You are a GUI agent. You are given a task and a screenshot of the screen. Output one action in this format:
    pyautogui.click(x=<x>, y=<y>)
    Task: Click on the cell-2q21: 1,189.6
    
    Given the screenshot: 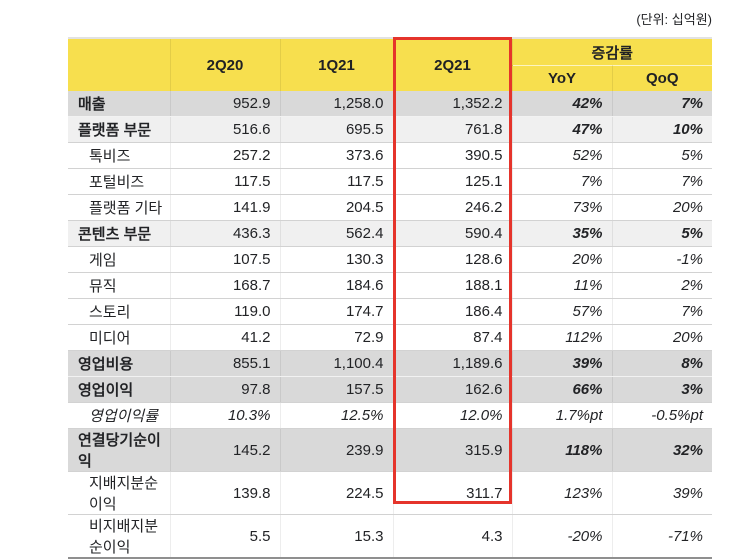 What is the action you would take?
    pyautogui.click(x=453, y=363)
    